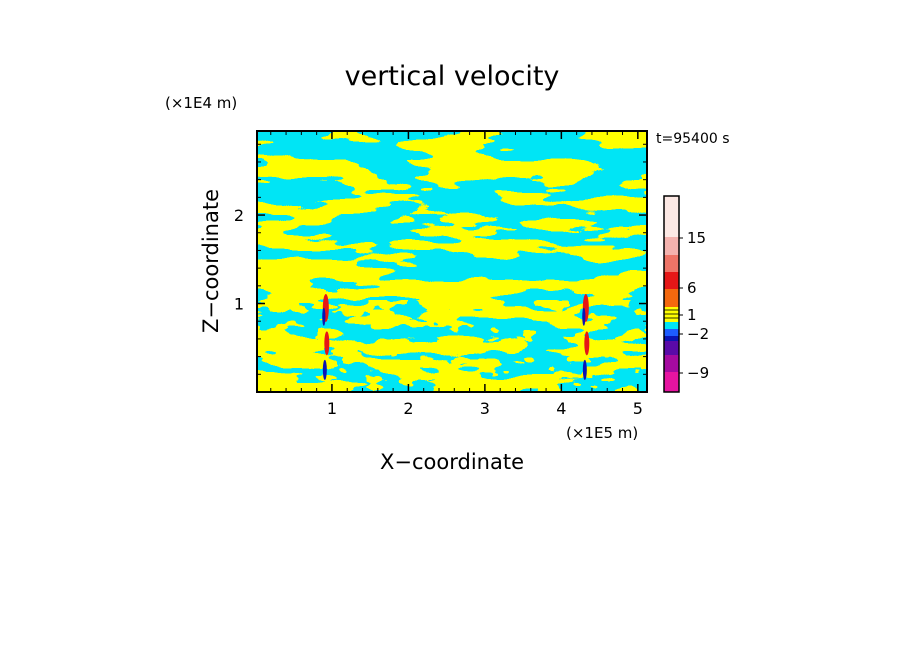 The height and width of the screenshot is (654, 904). What do you see at coordinates (452, 462) in the screenshot?
I see `x-axis-title: X−coordinate` at bounding box center [452, 462].